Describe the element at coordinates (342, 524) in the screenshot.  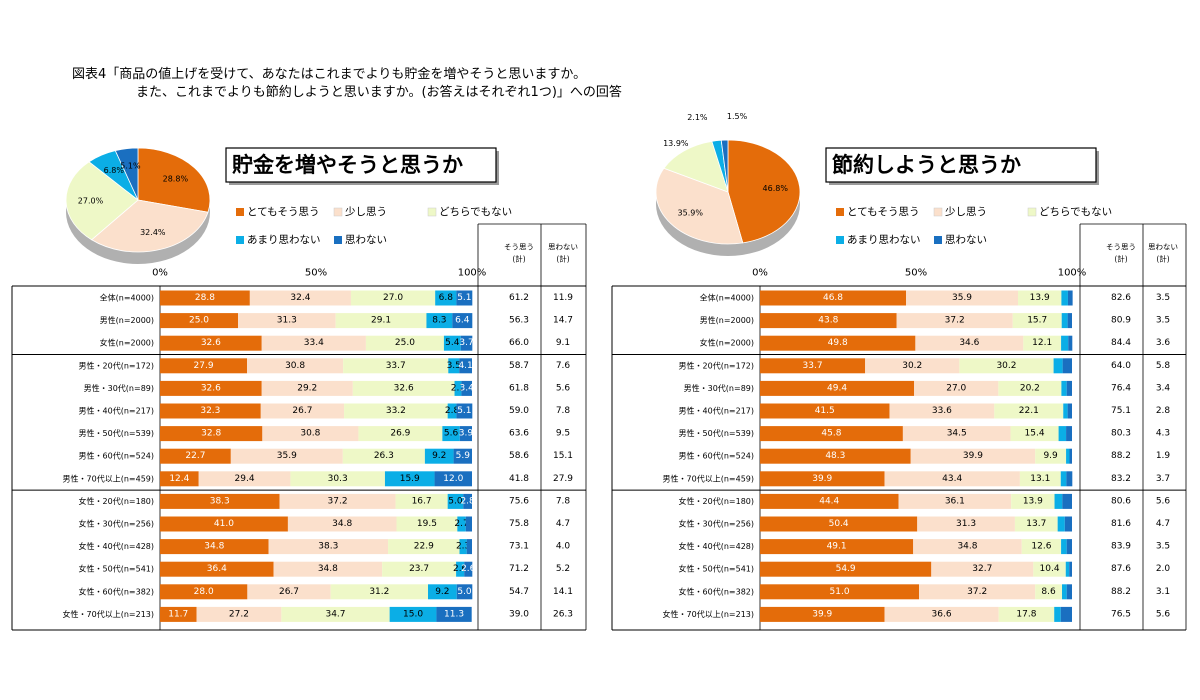
I see `chart1-bar-label: 34.8` at that location.